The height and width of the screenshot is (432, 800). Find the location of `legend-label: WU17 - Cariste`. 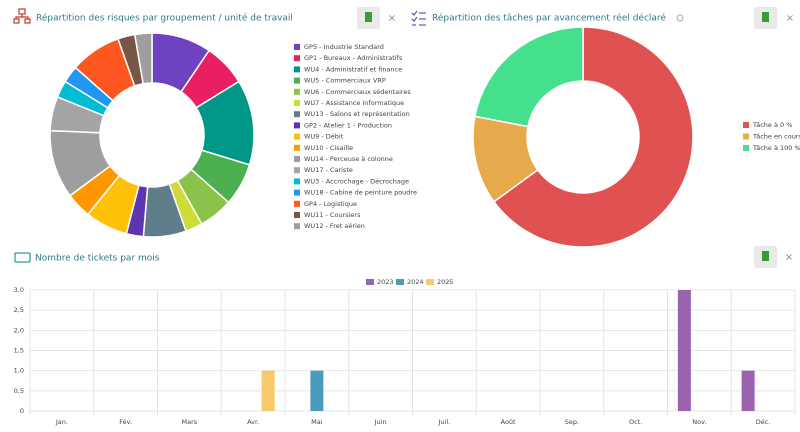

legend-label: WU17 - Cariste is located at coordinates (328, 170).